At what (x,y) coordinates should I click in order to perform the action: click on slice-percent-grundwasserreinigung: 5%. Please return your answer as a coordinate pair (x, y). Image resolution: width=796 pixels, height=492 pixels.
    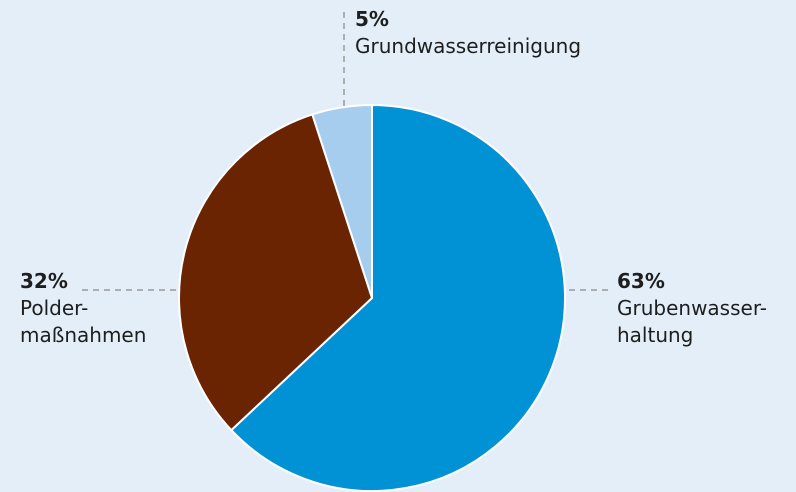
    Looking at the image, I should click on (372, 19).